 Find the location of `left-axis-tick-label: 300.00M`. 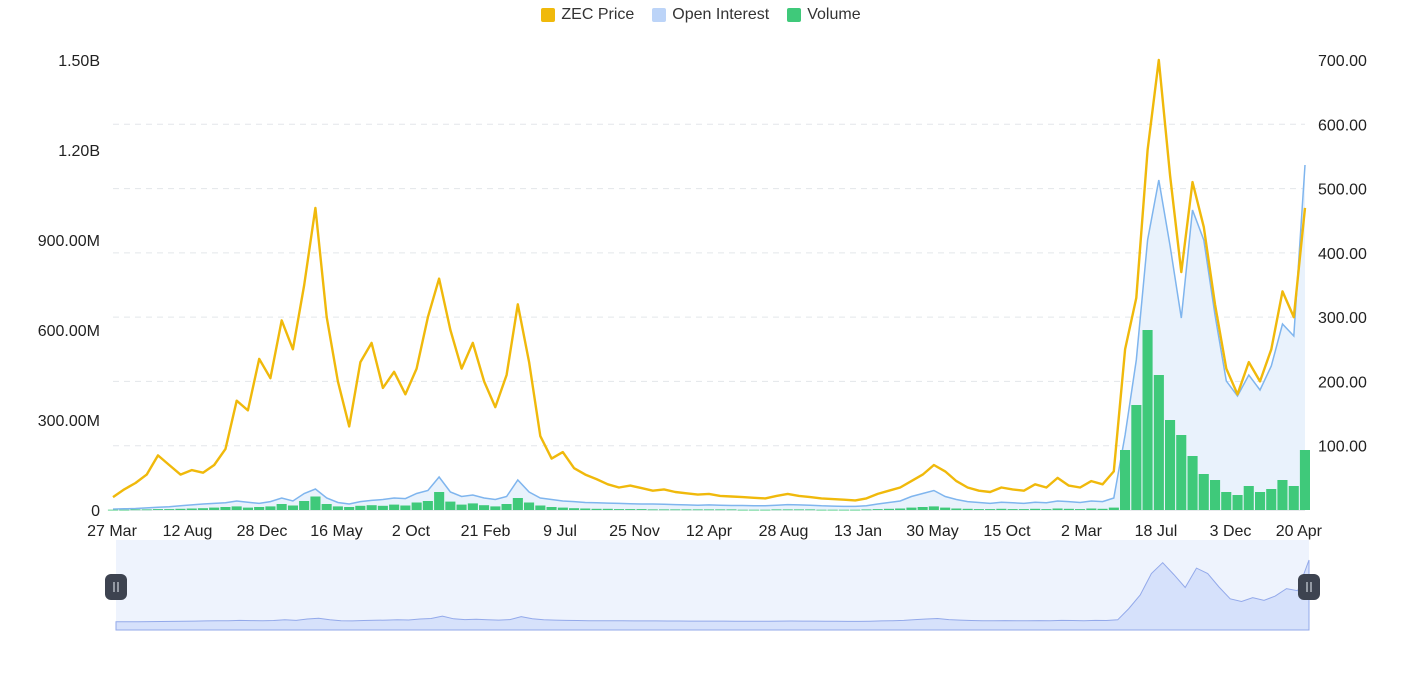

left-axis-tick-label: 300.00M is located at coordinates (69, 421).